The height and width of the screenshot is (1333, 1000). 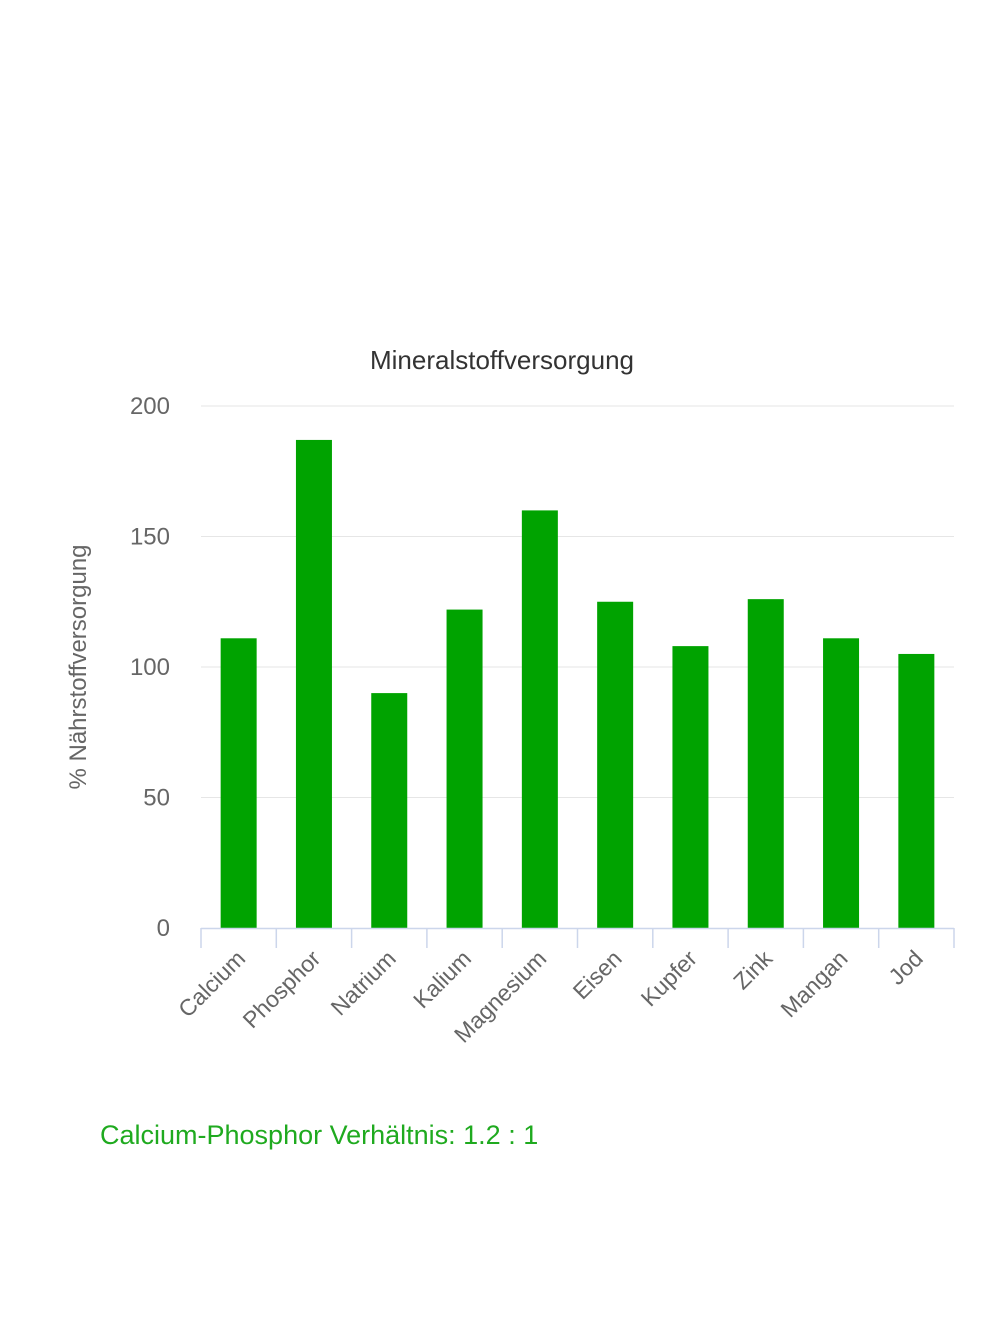 What do you see at coordinates (442, 979) in the screenshot?
I see `x-tick-label: Kalium` at bounding box center [442, 979].